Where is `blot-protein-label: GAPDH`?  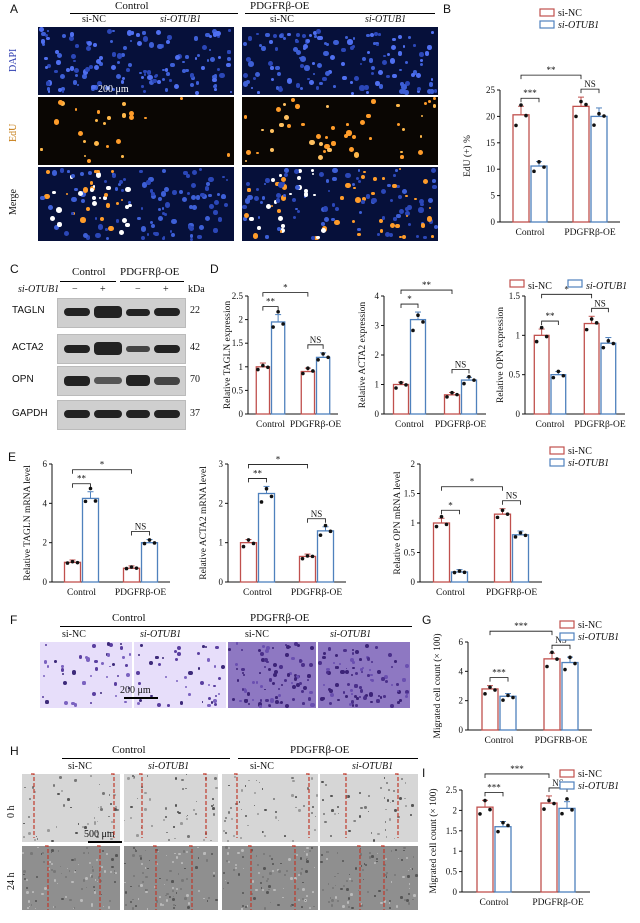
blot-protein-label: GAPDH is located at coordinates (30, 413).